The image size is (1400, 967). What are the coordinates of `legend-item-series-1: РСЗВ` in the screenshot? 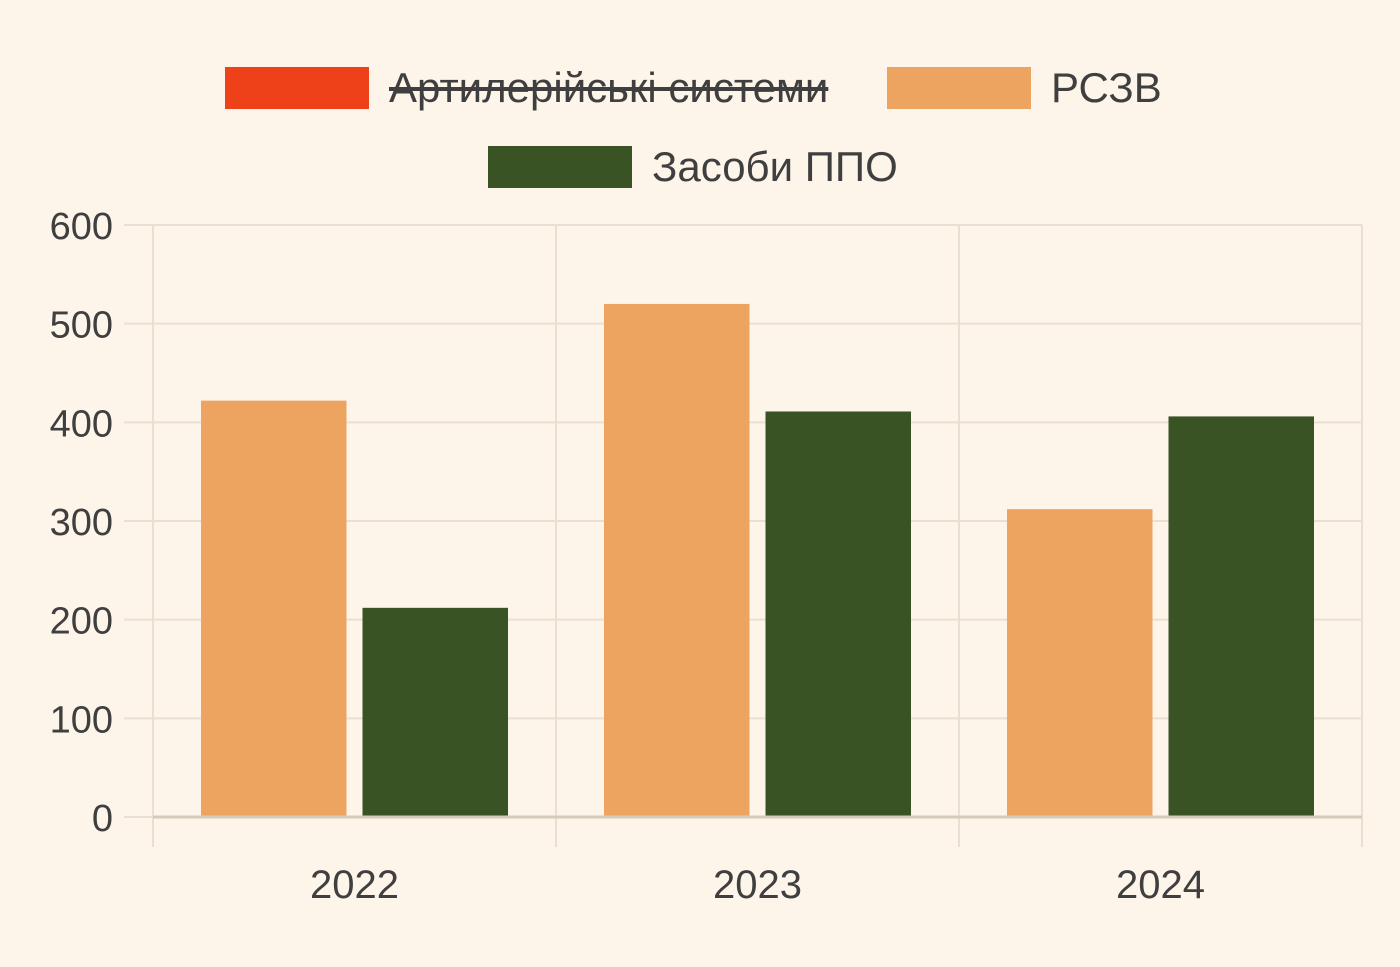 It's located at (1024, 87).